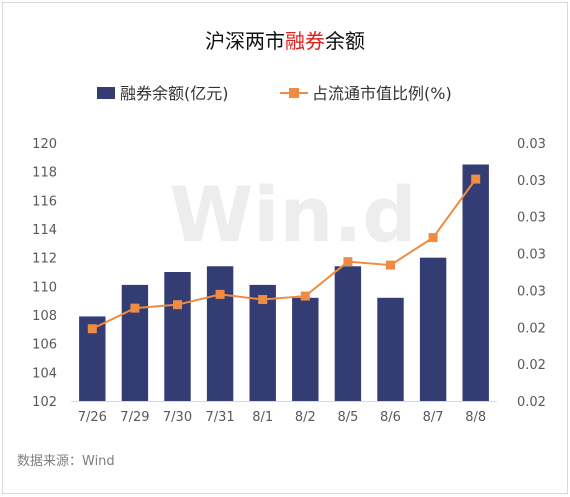 This screenshot has height=497, width=570. I want to click on y-left-tick-label: 114, so click(44, 230).